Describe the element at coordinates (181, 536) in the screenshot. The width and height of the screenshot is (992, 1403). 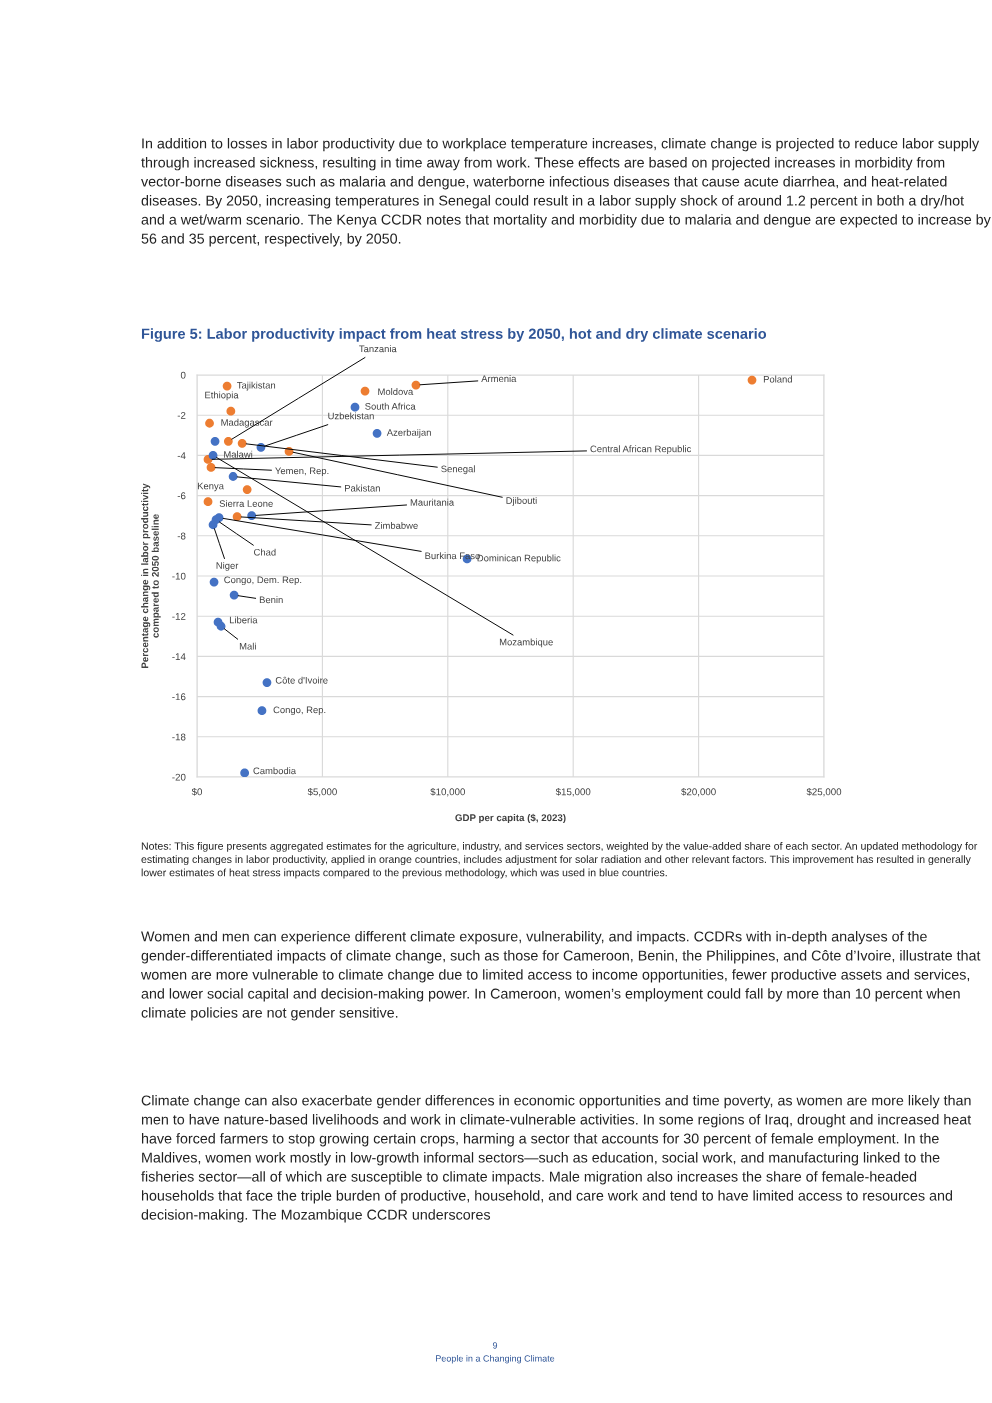
I see `y-tick-label: -8` at that location.